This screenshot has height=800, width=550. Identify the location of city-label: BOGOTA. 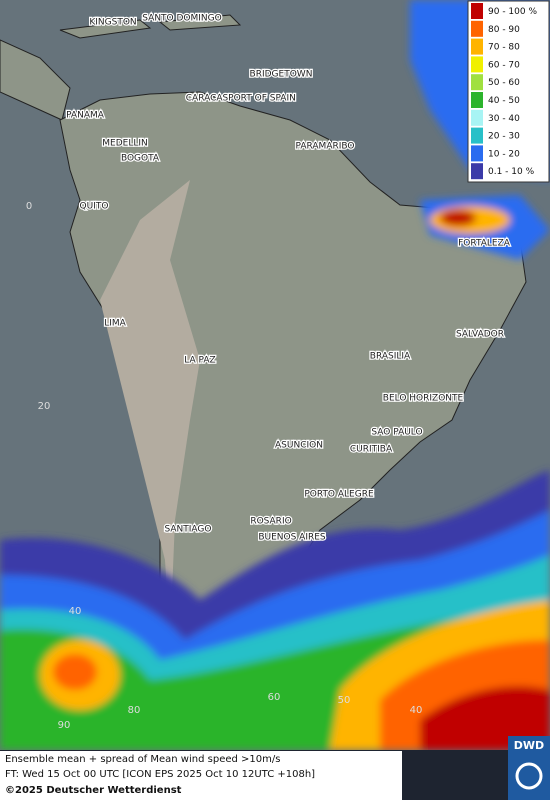
(140, 159).